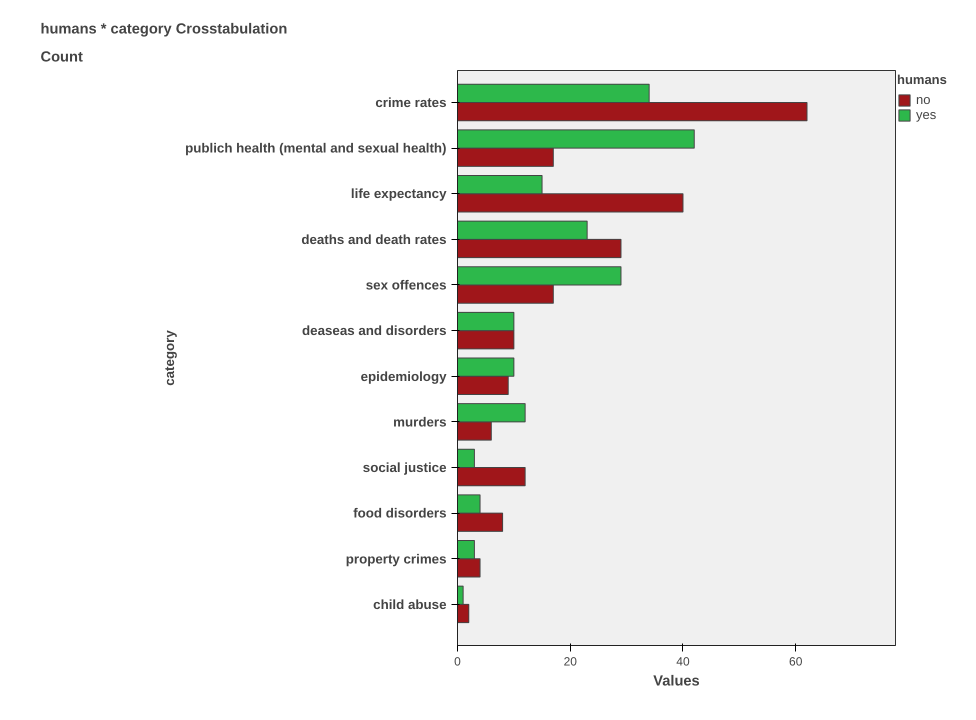  What do you see at coordinates (164, 30) in the screenshot?
I see `text: humans * category Crosstabulation` at bounding box center [164, 30].